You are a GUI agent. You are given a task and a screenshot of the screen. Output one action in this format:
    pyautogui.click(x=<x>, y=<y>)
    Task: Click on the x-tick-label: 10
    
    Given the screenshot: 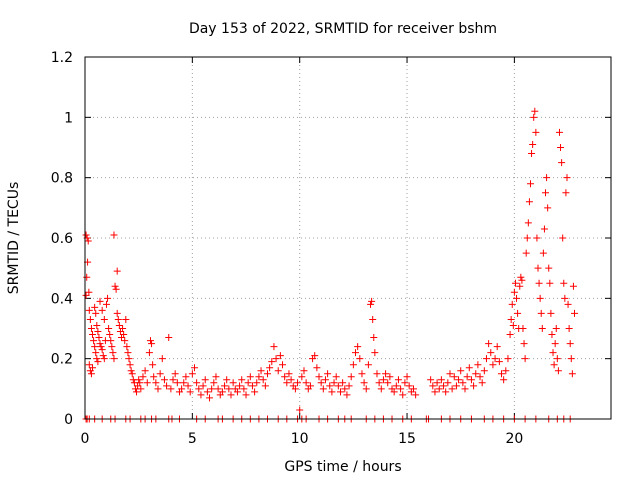 What is the action you would take?
    pyautogui.click(x=300, y=439)
    